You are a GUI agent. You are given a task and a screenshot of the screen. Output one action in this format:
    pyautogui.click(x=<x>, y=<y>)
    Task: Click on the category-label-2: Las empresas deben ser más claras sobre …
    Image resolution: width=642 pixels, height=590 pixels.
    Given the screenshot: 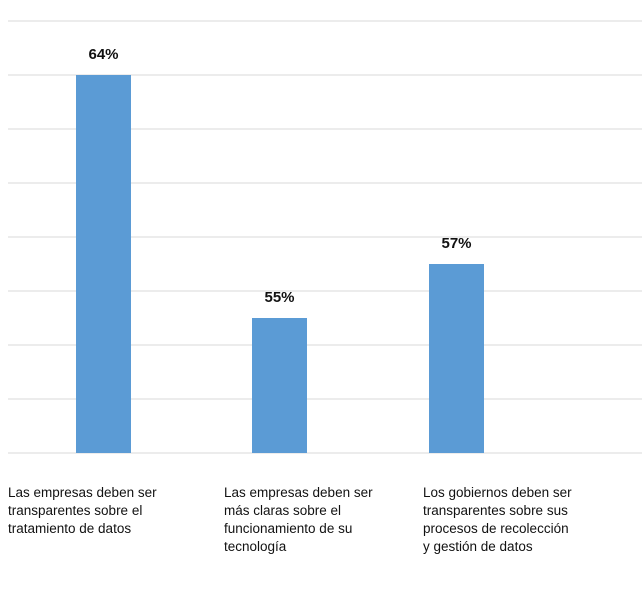 What is the action you would take?
    pyautogui.click(x=298, y=519)
    